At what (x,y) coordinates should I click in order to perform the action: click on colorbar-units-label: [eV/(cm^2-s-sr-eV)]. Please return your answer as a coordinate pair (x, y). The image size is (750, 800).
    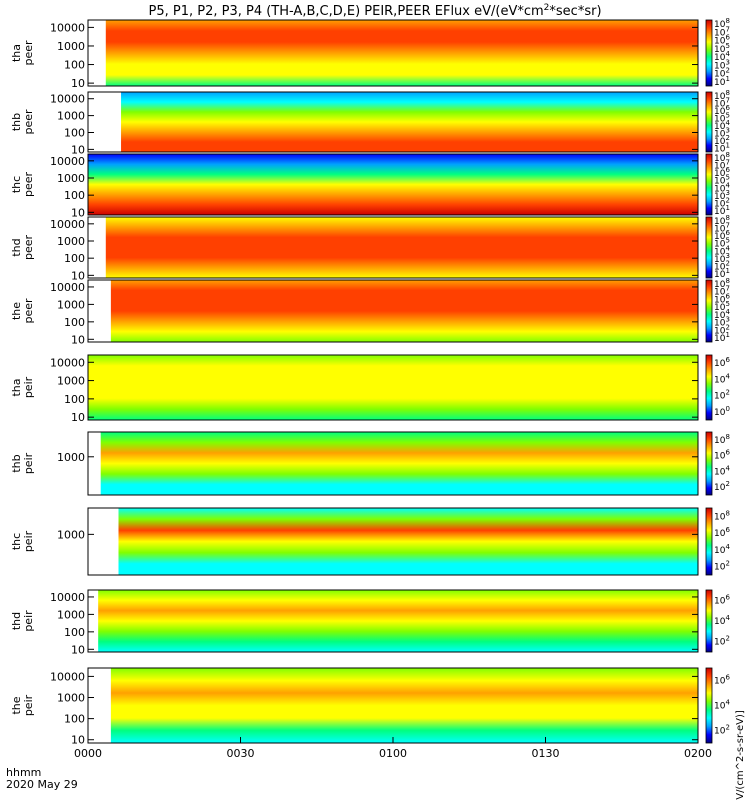
    Looking at the image, I should click on (740, 755).